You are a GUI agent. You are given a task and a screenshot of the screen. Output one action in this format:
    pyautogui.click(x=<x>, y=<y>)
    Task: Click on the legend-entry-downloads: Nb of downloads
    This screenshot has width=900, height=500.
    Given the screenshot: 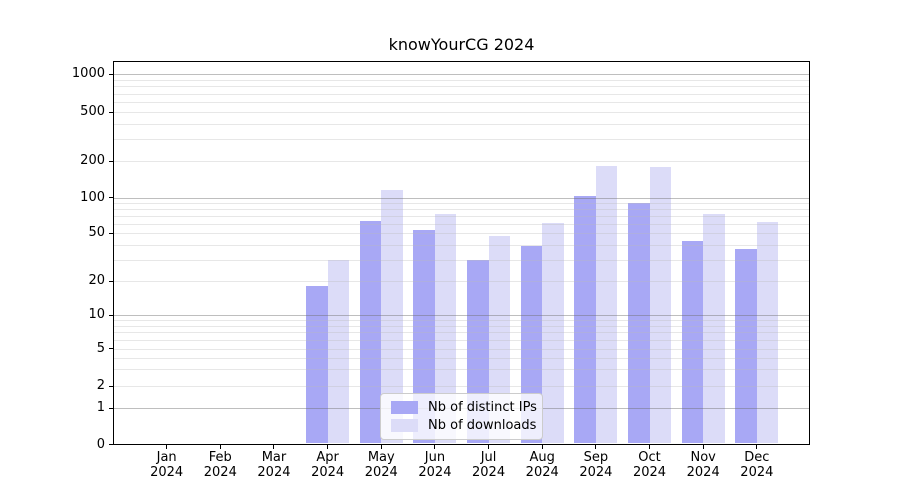 What is the action you would take?
    pyautogui.click(x=461, y=425)
    